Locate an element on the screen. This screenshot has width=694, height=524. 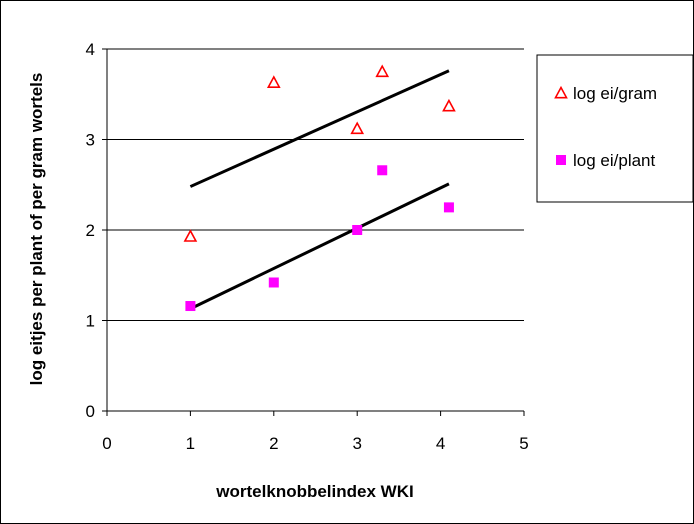
y-tick-label: 2 is located at coordinates (90, 230).